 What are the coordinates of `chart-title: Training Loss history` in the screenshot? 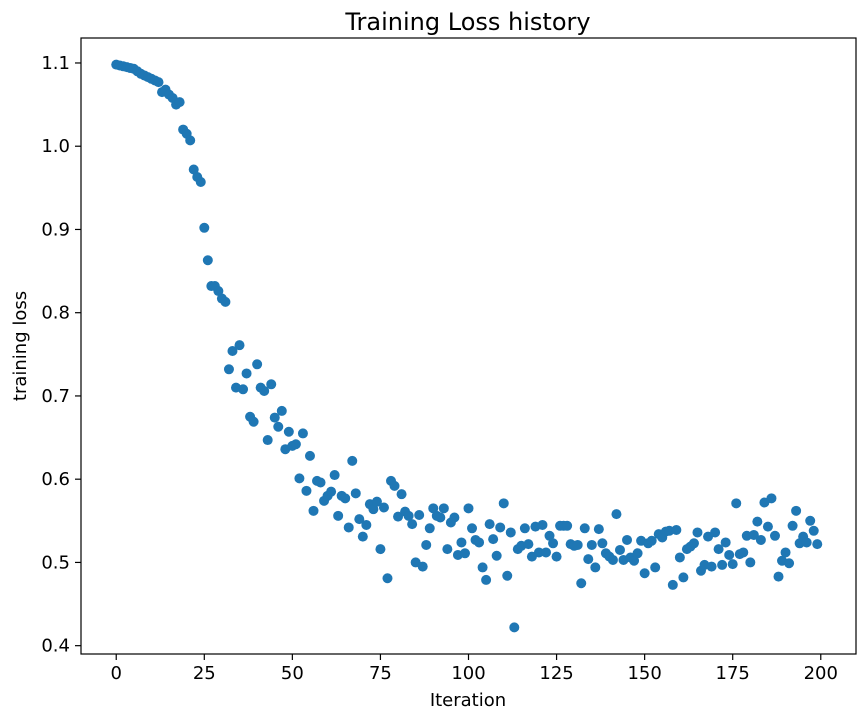 It's located at (467, 22).